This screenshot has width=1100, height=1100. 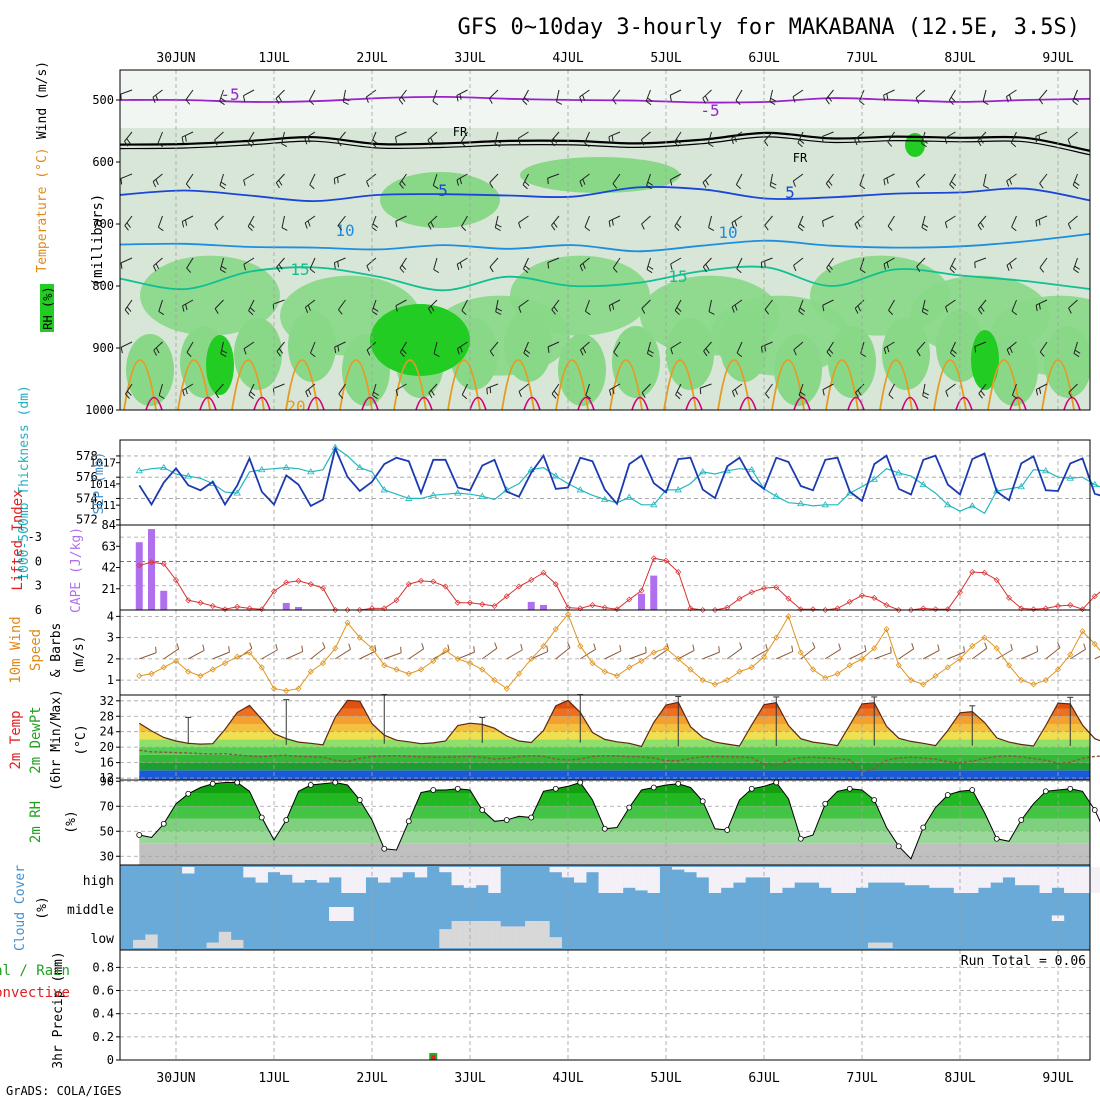 I want to click on temp-band, so click(x=614, y=766).